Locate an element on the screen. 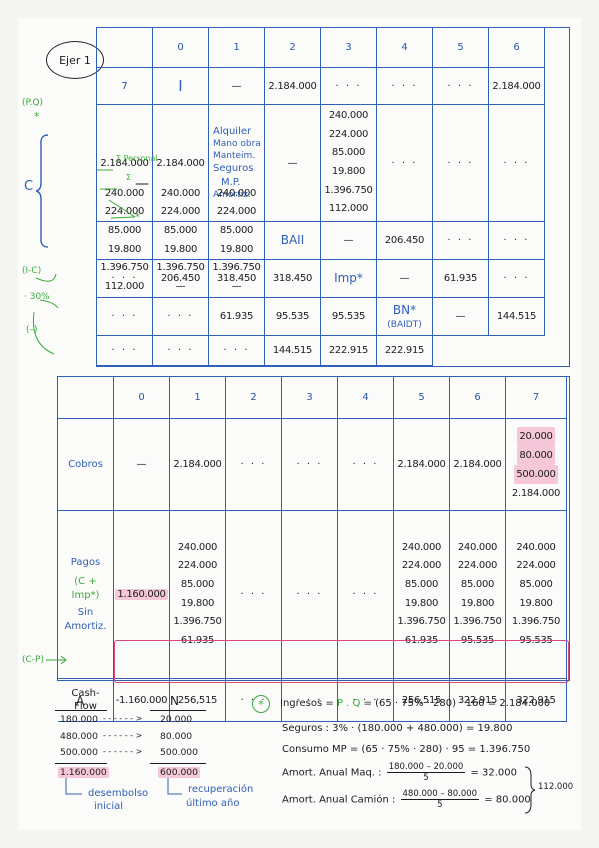 This screenshot has height=848, width=599. n-total: 600.000 is located at coordinates (179, 772).